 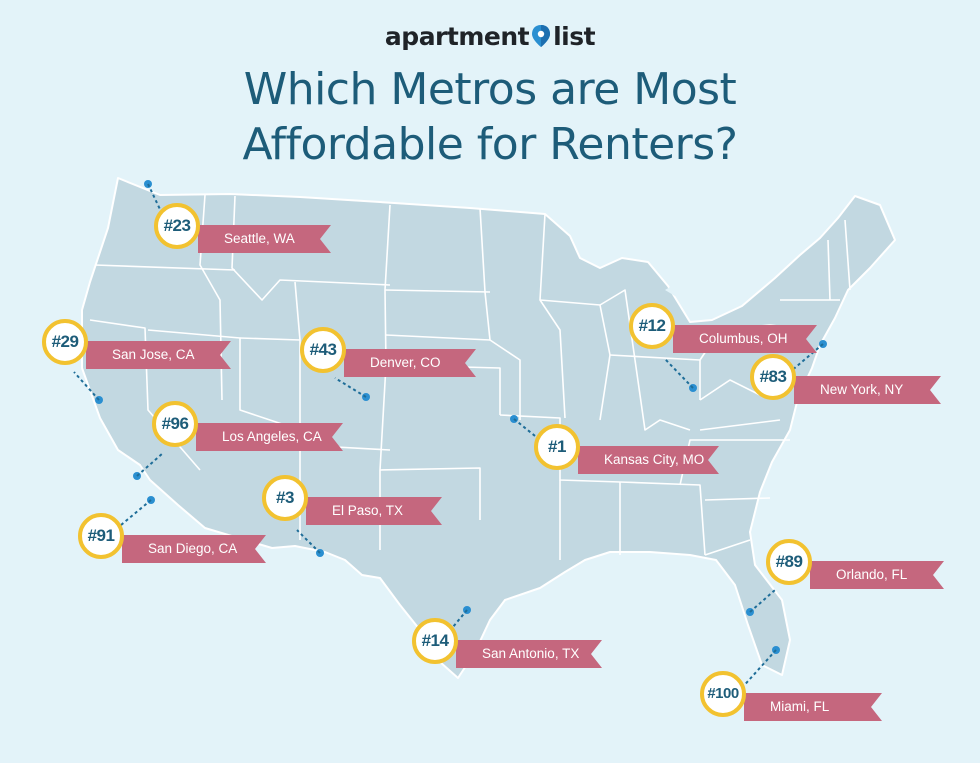 I want to click on rank-circle: #83, so click(x=773, y=377).